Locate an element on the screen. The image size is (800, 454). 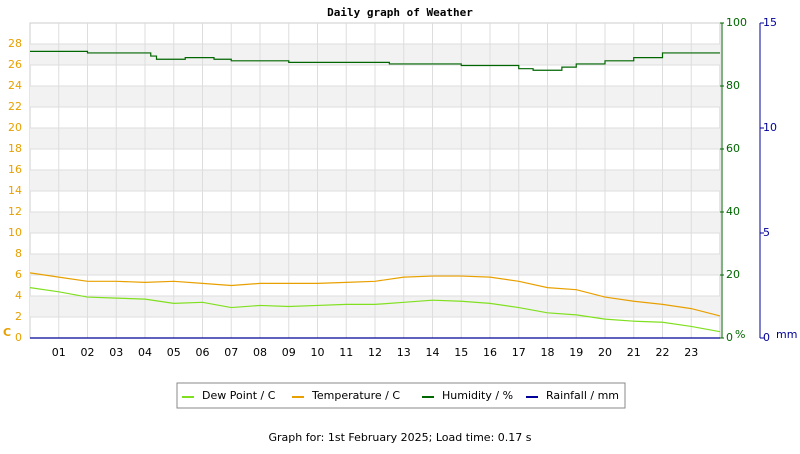
legend-box is located at coordinates (401, 395).